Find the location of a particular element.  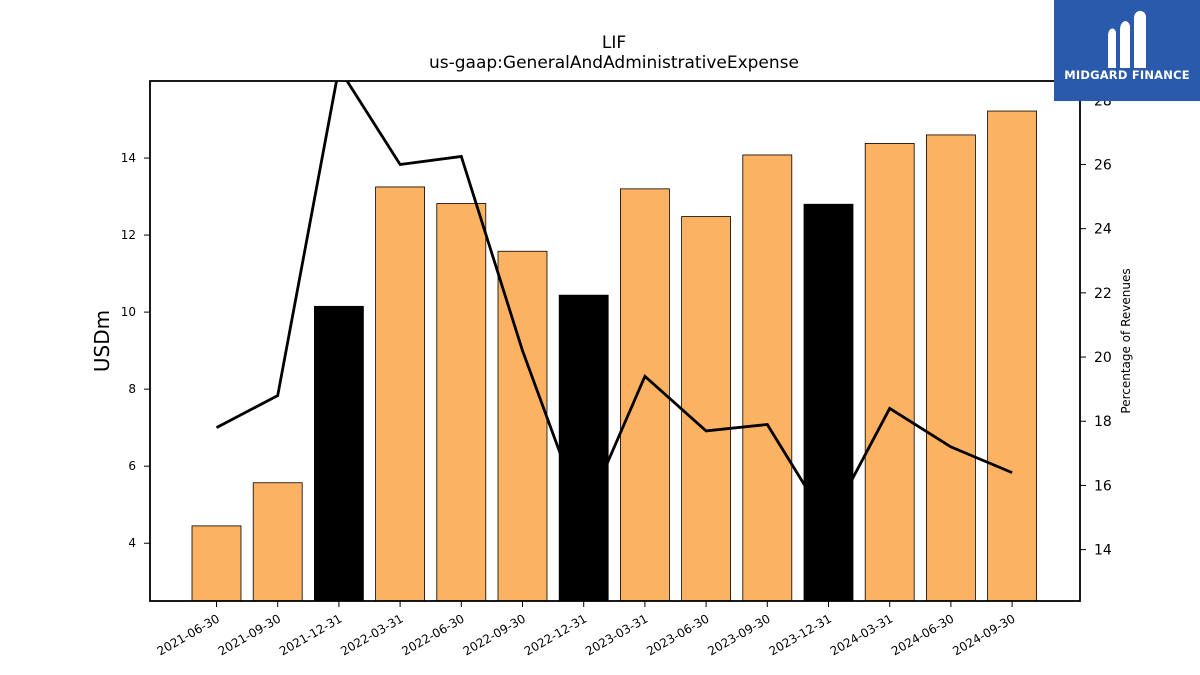

x-tick-label: 2022-09-30 is located at coordinates (494, 634).